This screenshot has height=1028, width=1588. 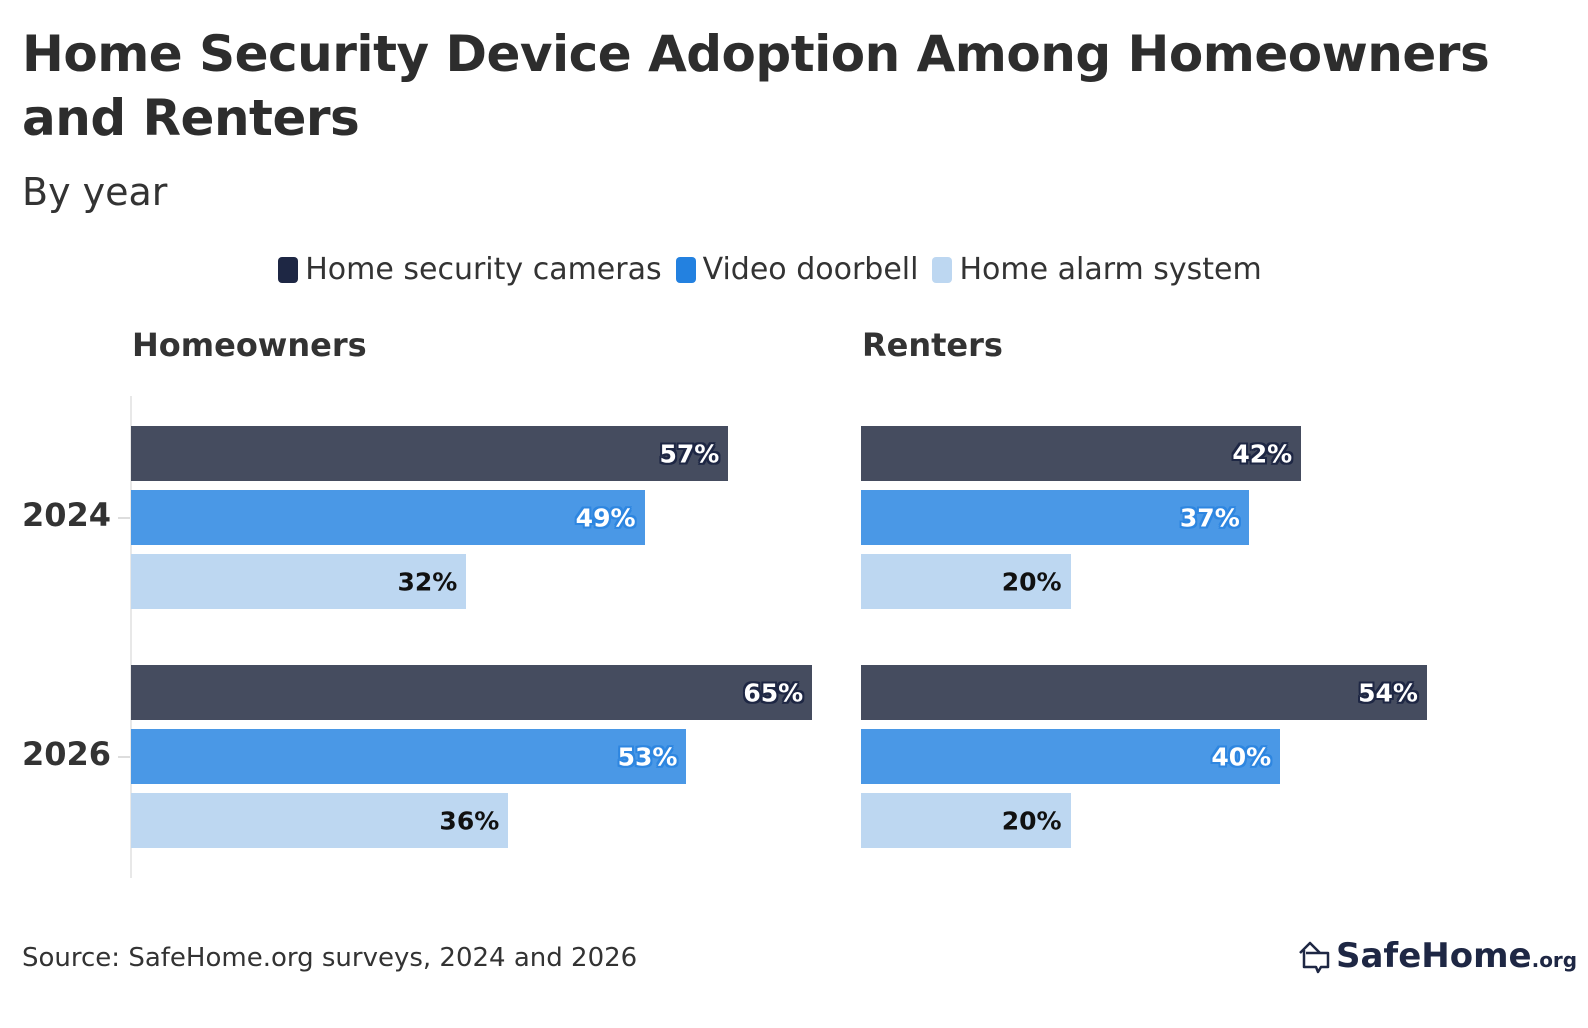 I want to click on chart-subtitle: By year, so click(x=95, y=192).